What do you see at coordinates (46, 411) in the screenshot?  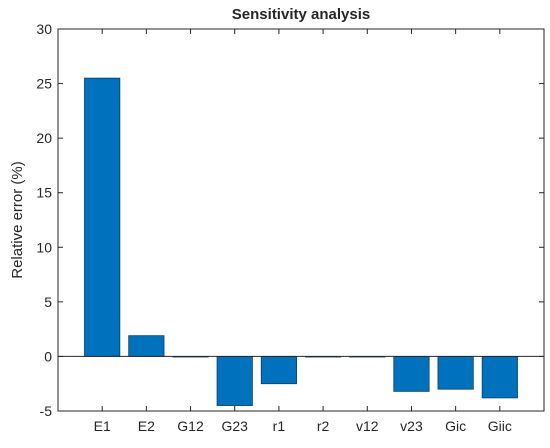 I see `y-tick-label: -5` at bounding box center [46, 411].